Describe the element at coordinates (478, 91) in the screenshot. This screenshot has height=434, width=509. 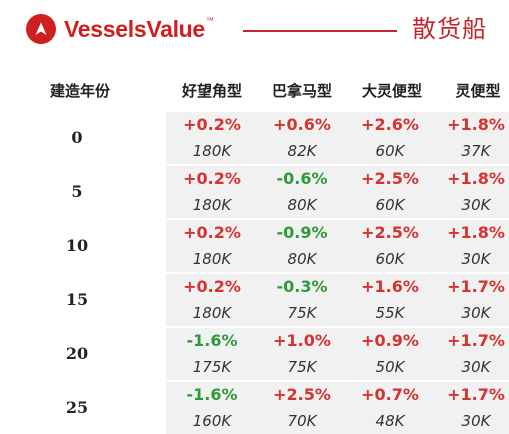
I see `column-header-handysize: 灵便型` at that location.